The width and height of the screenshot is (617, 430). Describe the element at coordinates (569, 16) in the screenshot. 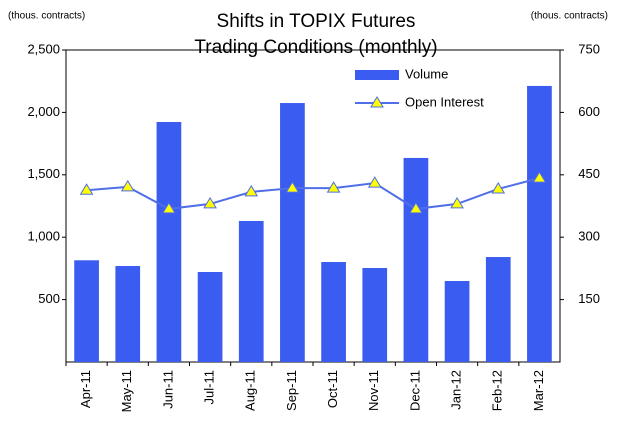

I see `y2-axis-label: (thous. contracts)` at that location.